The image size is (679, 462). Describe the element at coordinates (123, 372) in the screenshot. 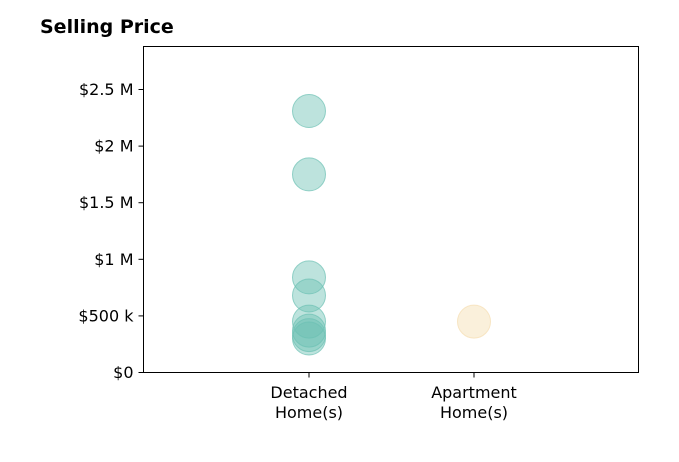

I see `y-tick-label-0: $0` at that location.